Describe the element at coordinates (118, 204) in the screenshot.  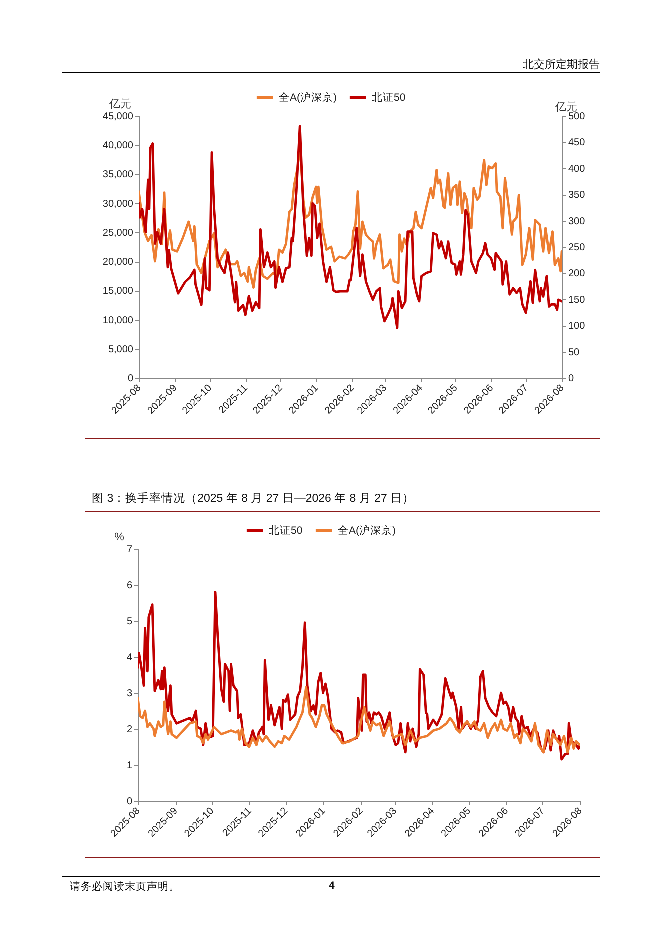
I see `y-tick-label: 30,000` at that location.